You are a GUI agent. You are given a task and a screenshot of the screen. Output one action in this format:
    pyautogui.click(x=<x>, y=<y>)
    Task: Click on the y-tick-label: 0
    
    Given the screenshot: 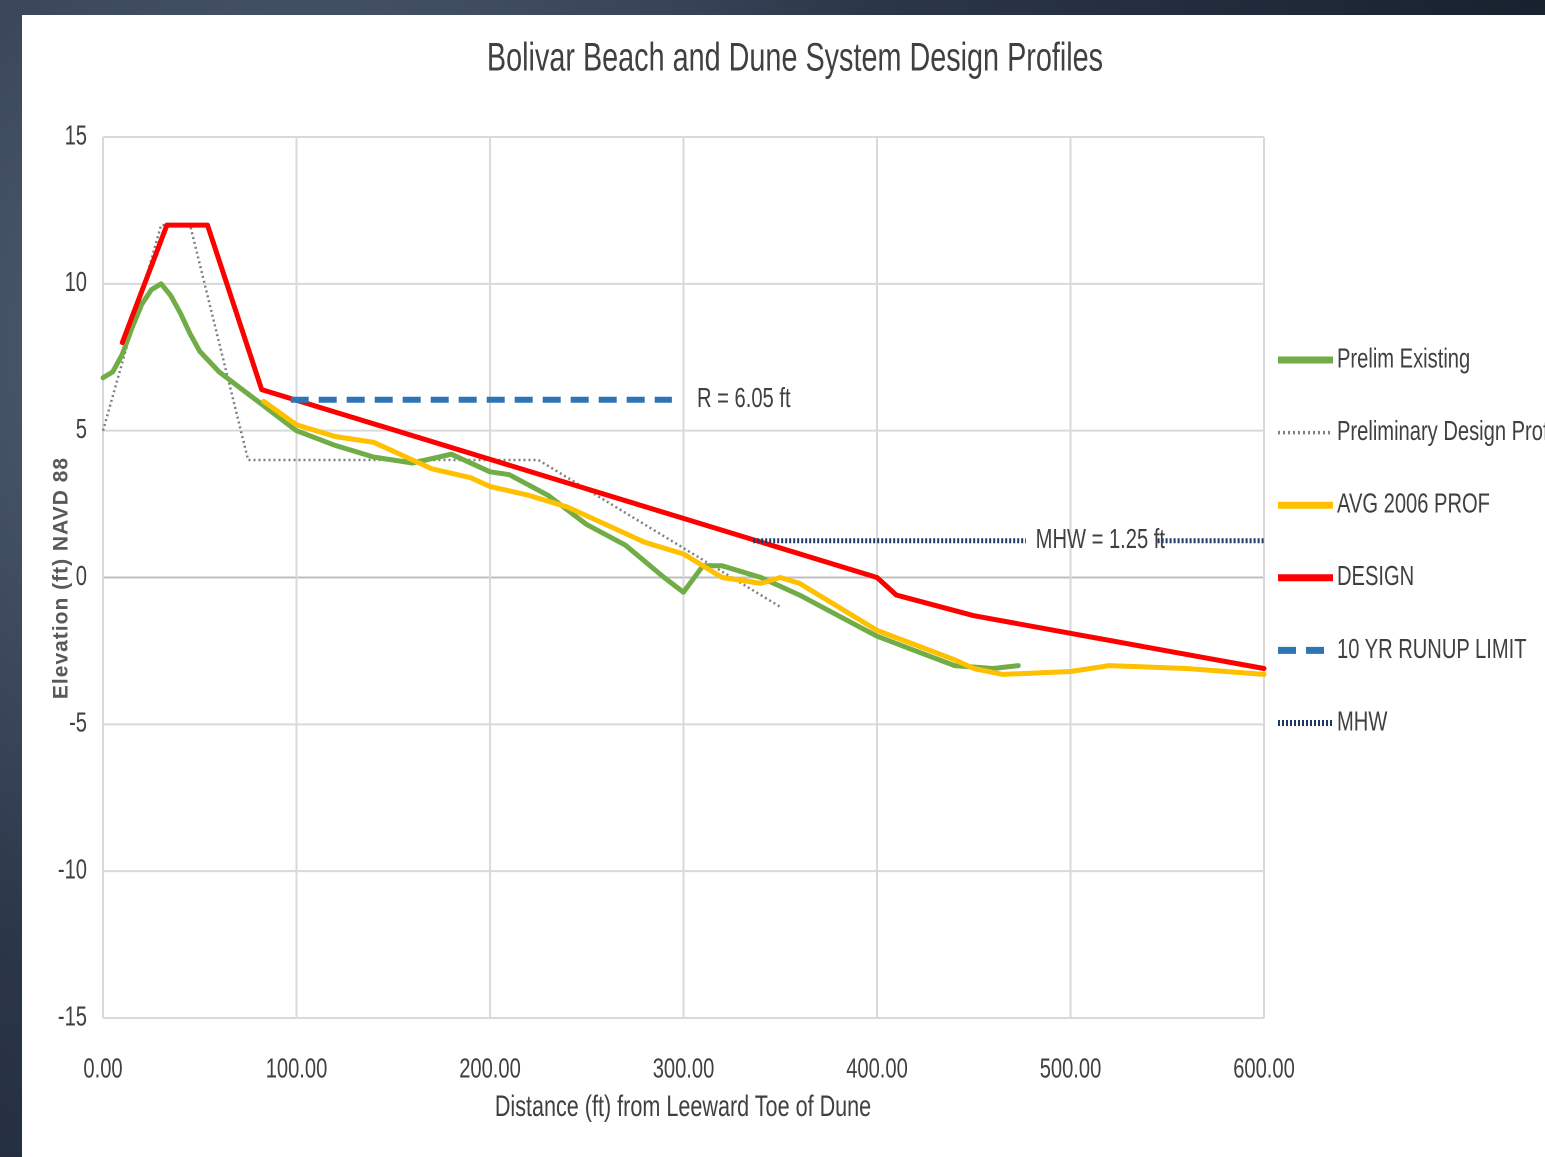 What is the action you would take?
    pyautogui.click(x=81, y=576)
    